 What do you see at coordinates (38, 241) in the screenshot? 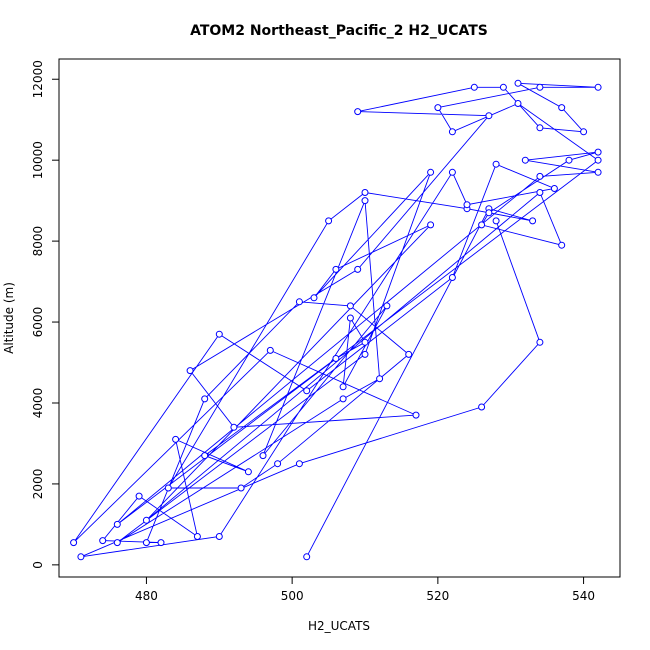
I see `y-tick-label: 8000` at bounding box center [38, 241].